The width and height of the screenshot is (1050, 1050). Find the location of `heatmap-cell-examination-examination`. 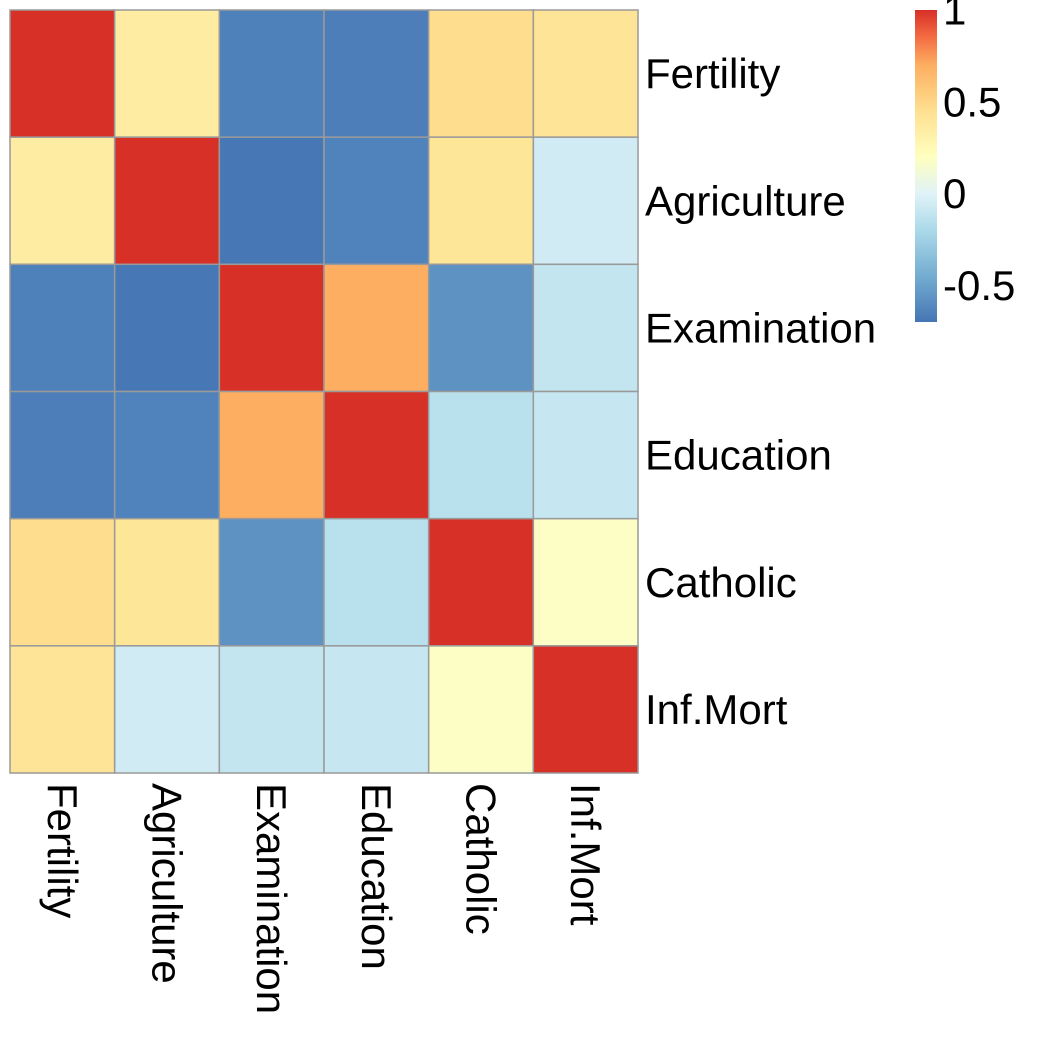

heatmap-cell-examination-examination is located at coordinates (271, 328).